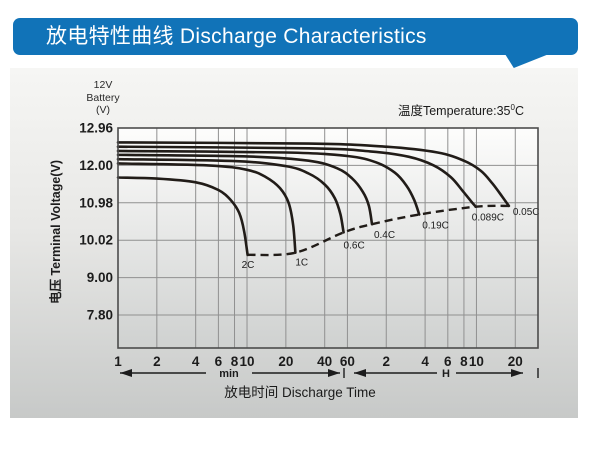 This screenshot has width=600, height=451. I want to click on discharge-curve-0.089C, so click(297, 176).